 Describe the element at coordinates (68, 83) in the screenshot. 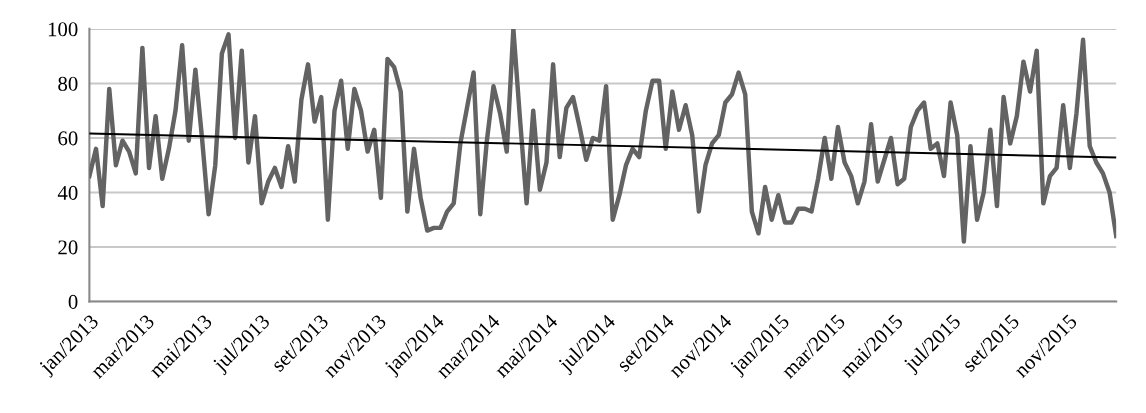

I see `y-tick-label: 80` at that location.